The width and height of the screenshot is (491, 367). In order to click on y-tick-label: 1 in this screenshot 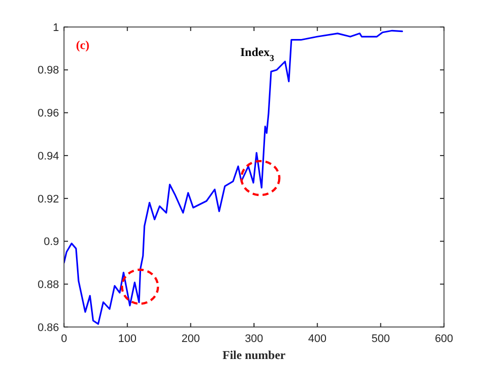, I will do `click(55, 28)`.